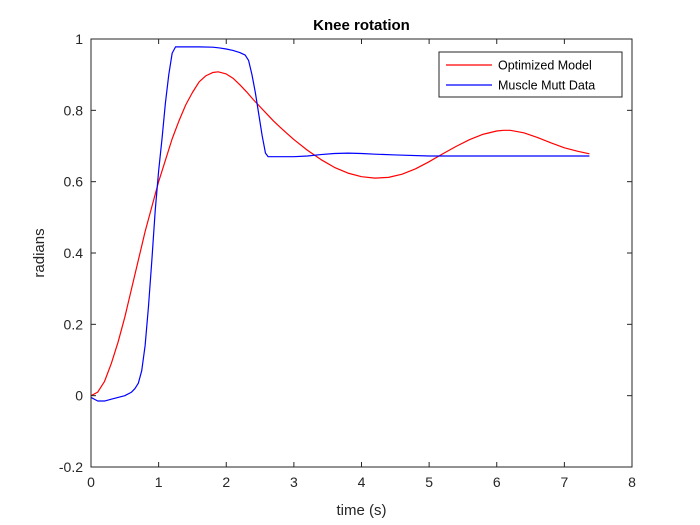  Describe the element at coordinates (39, 252) in the screenshot. I see `y-axis-label: radians` at that location.